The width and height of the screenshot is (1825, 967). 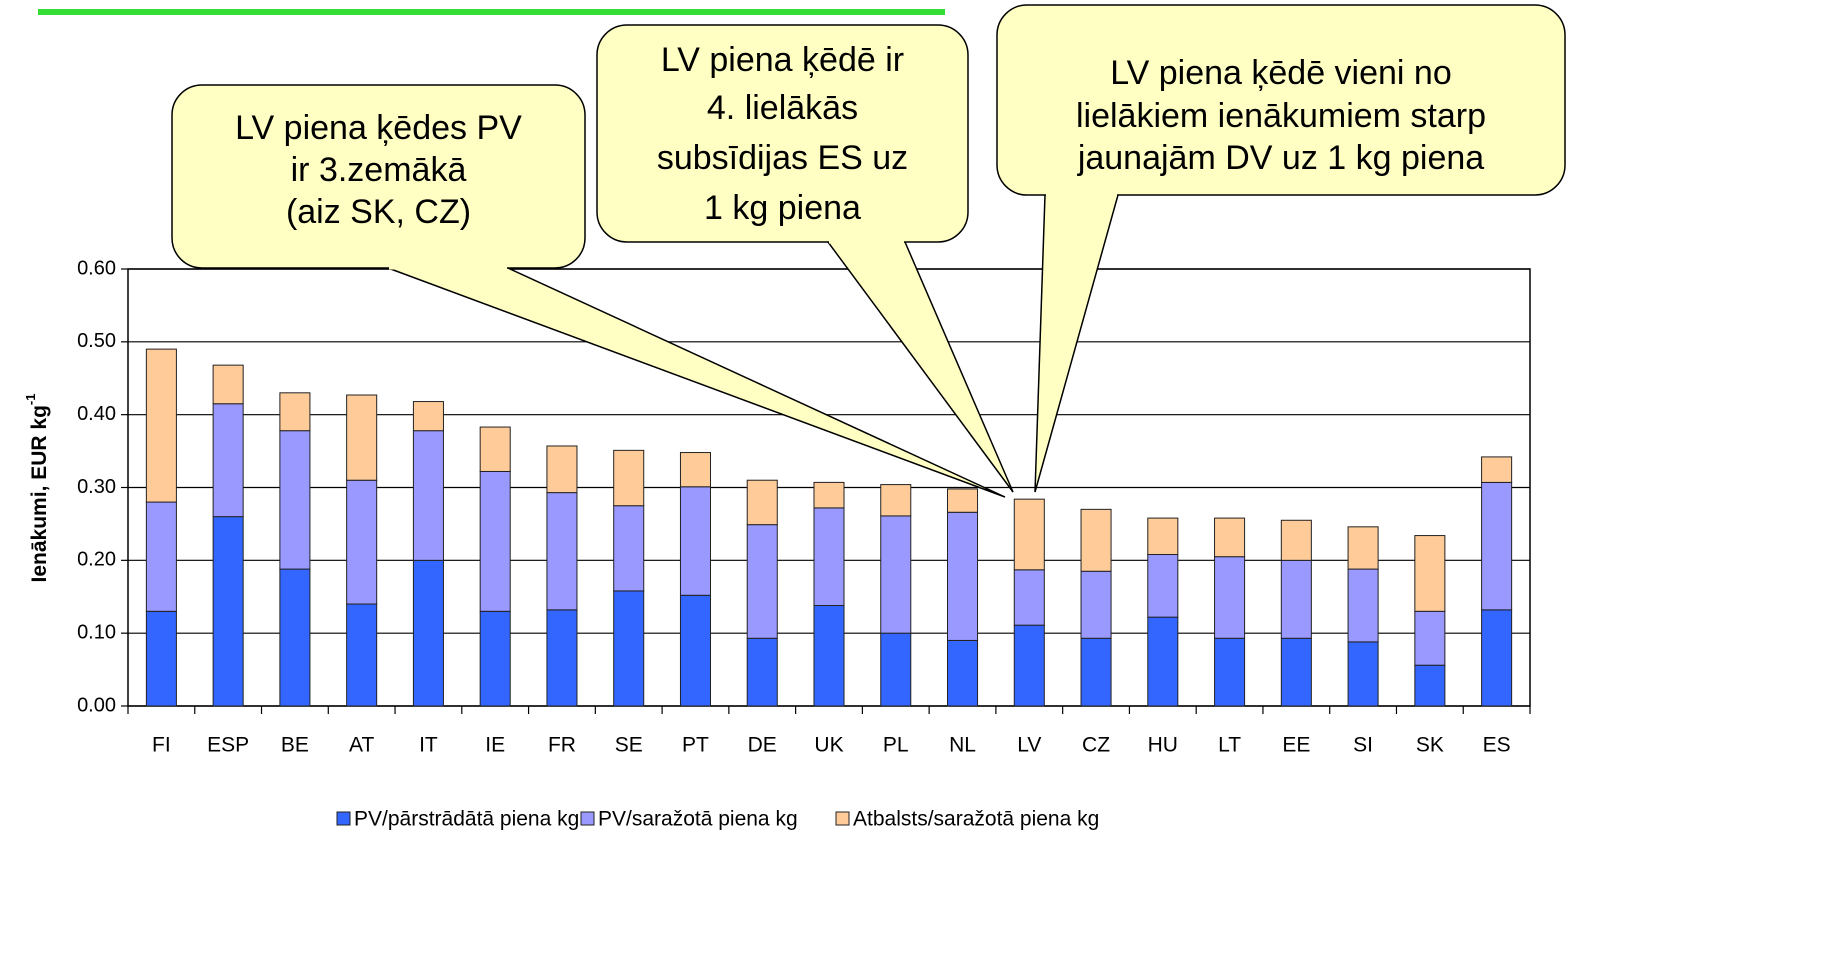 What do you see at coordinates (30, 400) in the screenshot?
I see `y-axis-label-sup: -1` at bounding box center [30, 400].